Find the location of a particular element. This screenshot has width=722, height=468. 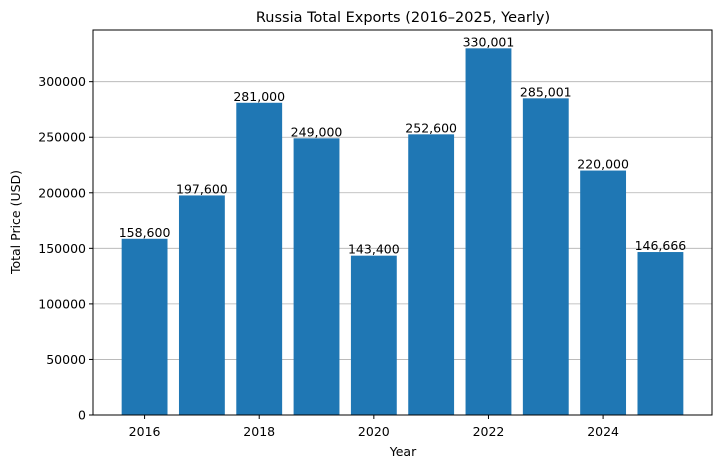

x-tick-label: 2016 is located at coordinates (145, 431).